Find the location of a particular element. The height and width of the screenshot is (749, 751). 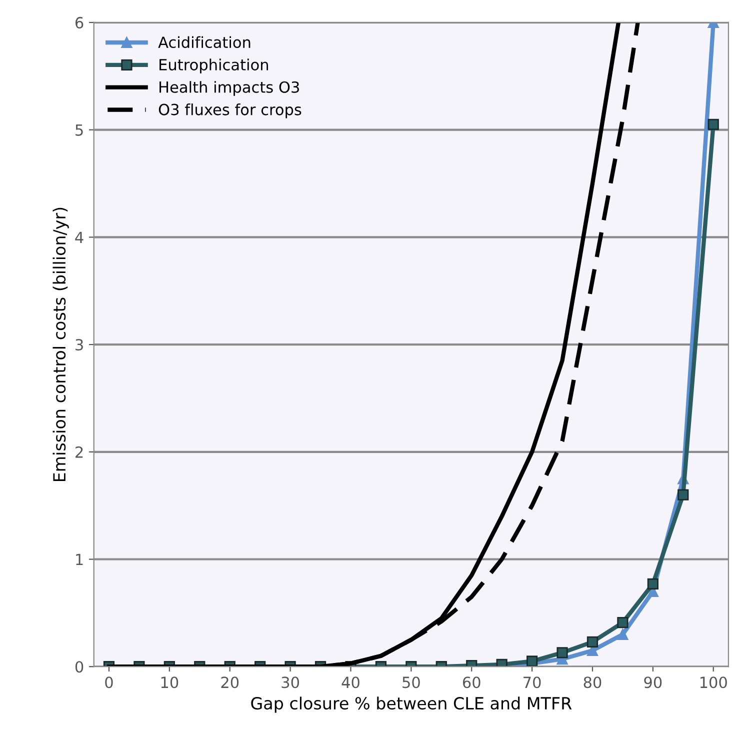

x-axis-title: Gap closure % between CLE and MTFR is located at coordinates (411, 704).